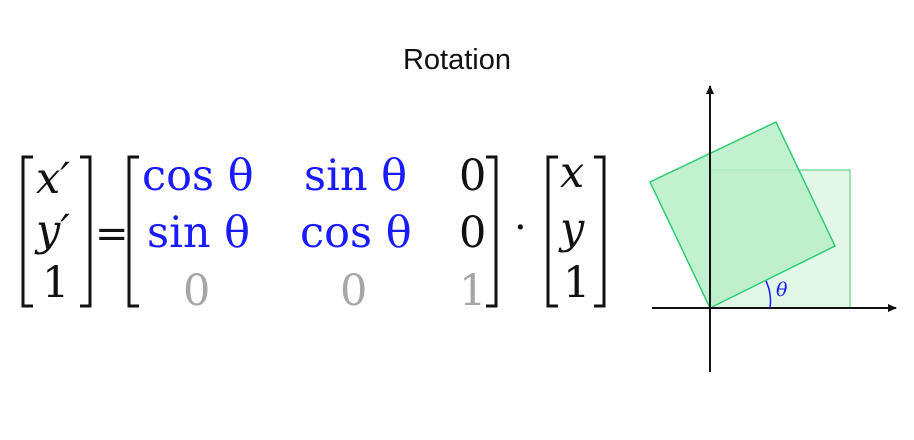 This screenshot has height=440, width=914. Describe the element at coordinates (456, 60) in the screenshot. I see `slide-title: Rotation` at that location.